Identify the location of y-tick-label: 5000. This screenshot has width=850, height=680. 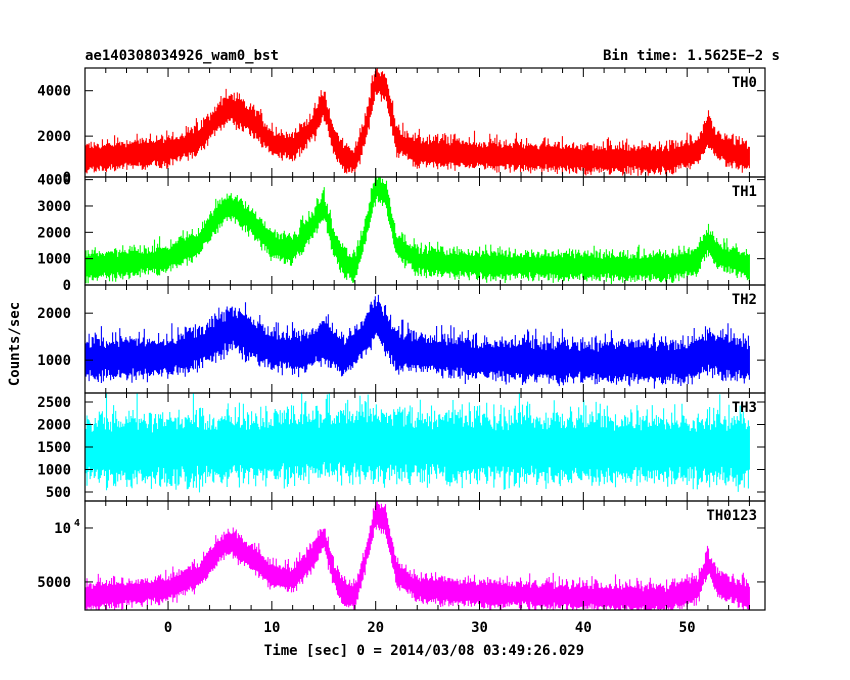
(54, 583).